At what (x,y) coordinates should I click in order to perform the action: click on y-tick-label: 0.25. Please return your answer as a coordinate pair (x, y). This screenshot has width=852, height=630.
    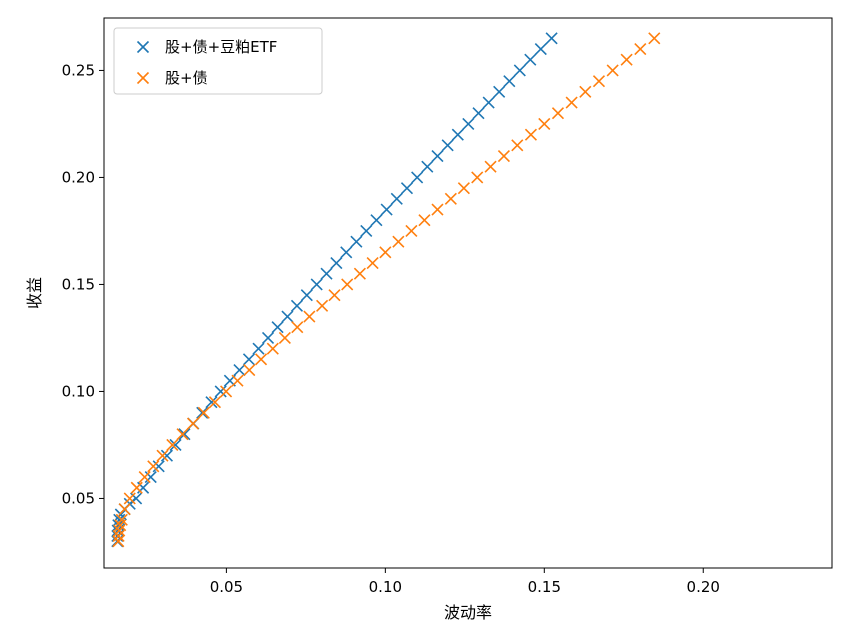
    Looking at the image, I should click on (78, 70).